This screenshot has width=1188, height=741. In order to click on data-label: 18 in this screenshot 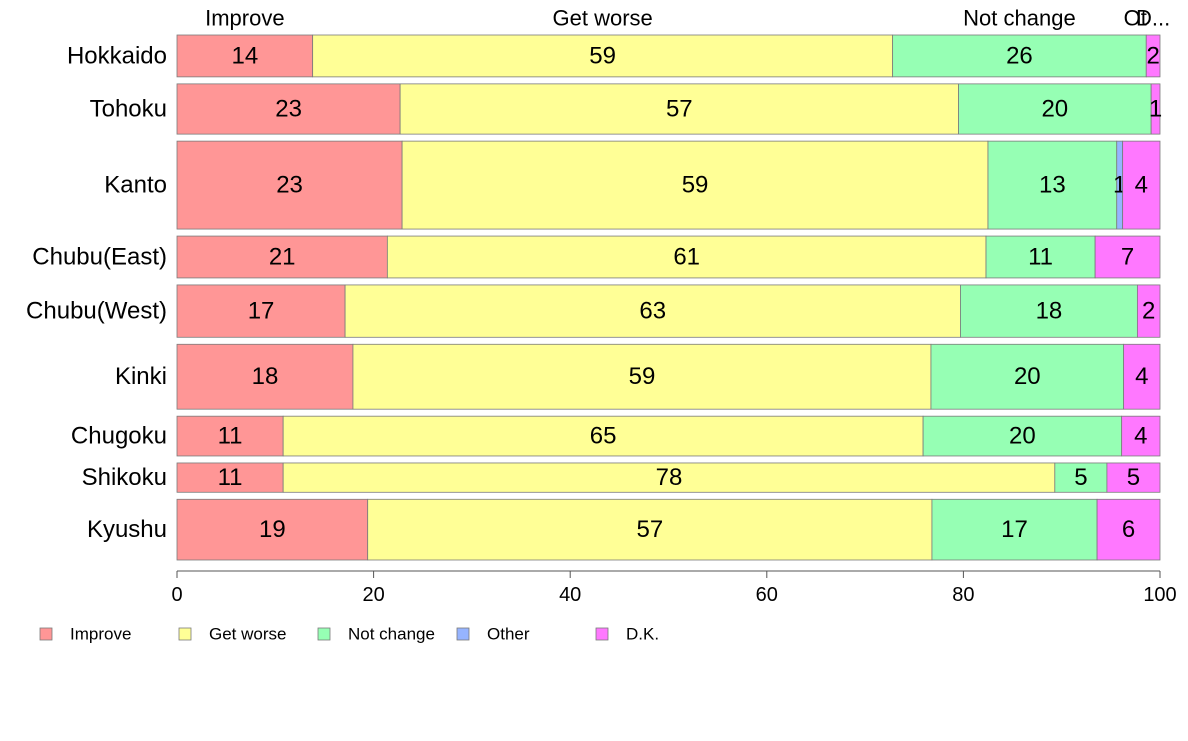, I will do `click(265, 376)`.